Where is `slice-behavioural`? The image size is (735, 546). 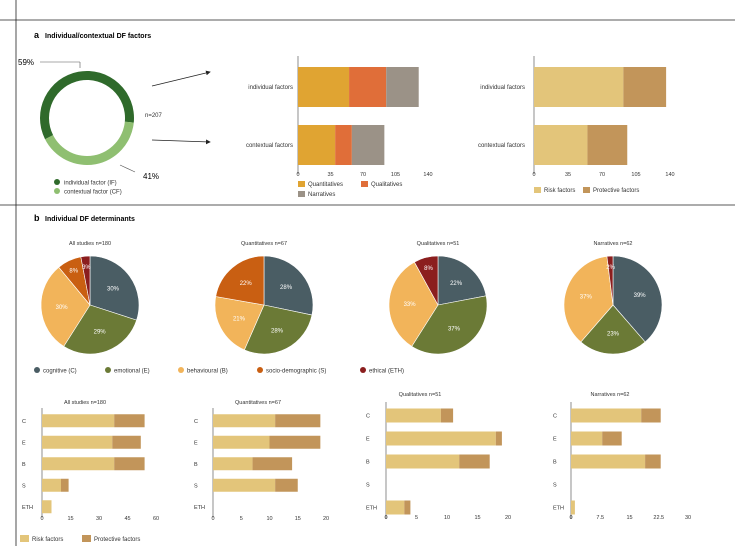 slice-behavioural is located at coordinates (65, 306).